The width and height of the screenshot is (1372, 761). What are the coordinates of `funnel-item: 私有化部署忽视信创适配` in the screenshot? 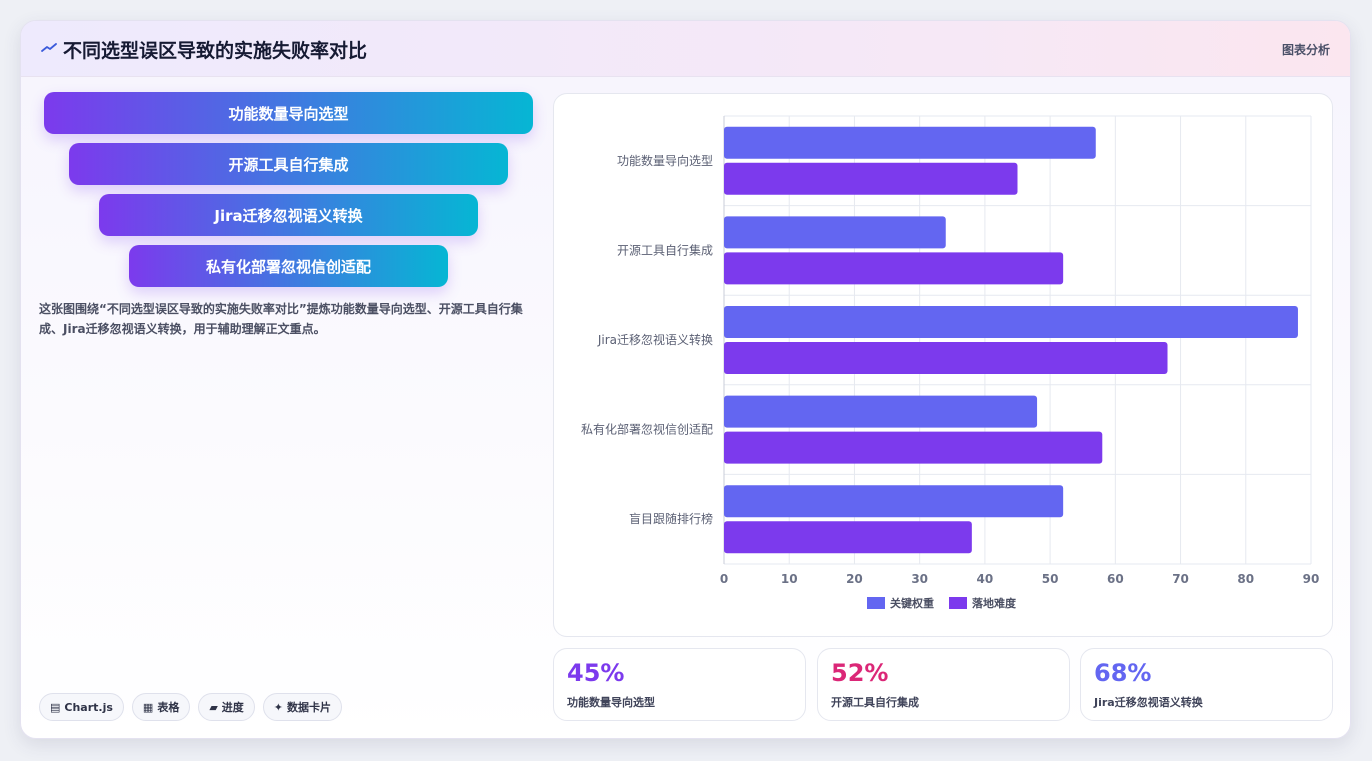 It's located at (288, 266).